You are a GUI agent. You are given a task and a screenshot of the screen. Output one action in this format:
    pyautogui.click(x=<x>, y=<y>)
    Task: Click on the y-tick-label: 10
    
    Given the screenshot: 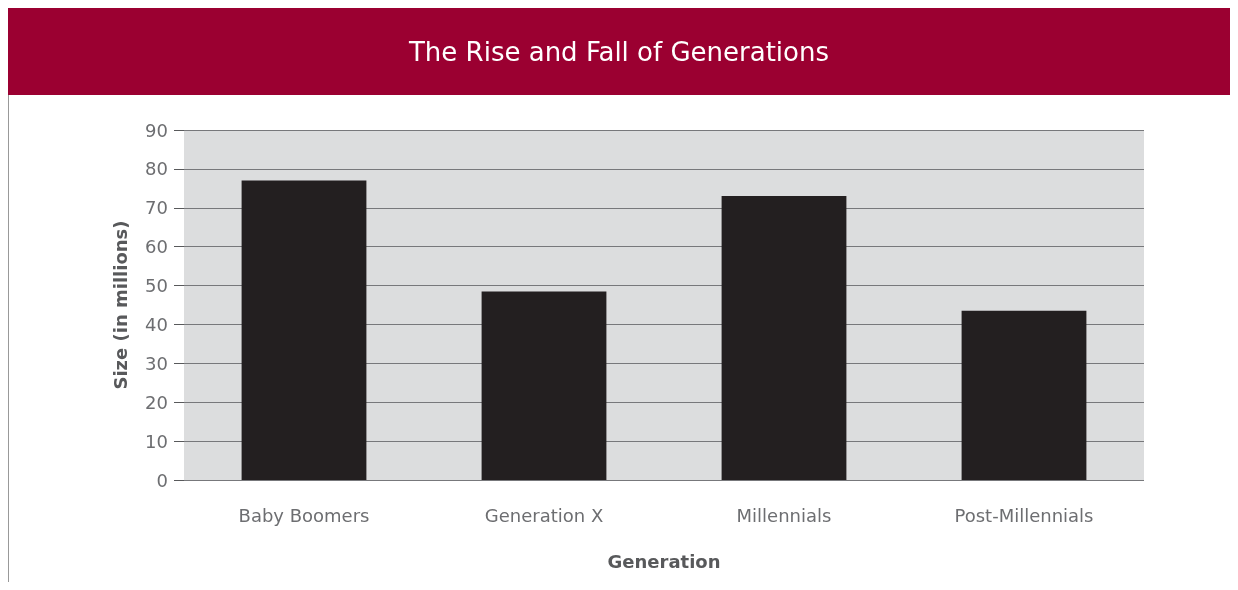 What is the action you would take?
    pyautogui.click(x=156, y=441)
    